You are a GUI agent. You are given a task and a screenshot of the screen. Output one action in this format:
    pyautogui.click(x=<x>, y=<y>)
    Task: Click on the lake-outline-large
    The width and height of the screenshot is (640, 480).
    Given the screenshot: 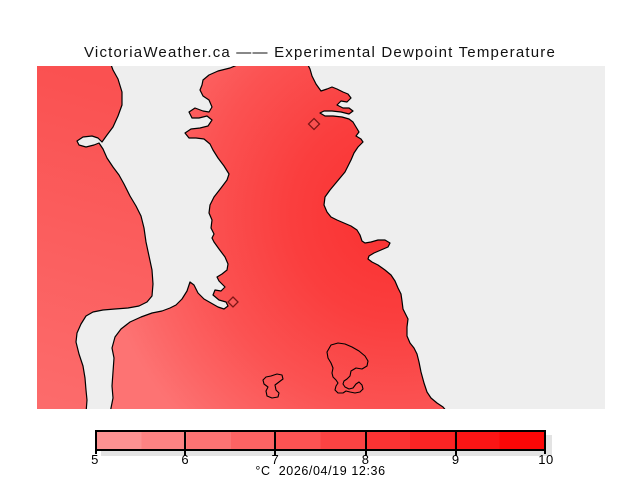 What is the action you would take?
    pyautogui.click(x=347, y=368)
    